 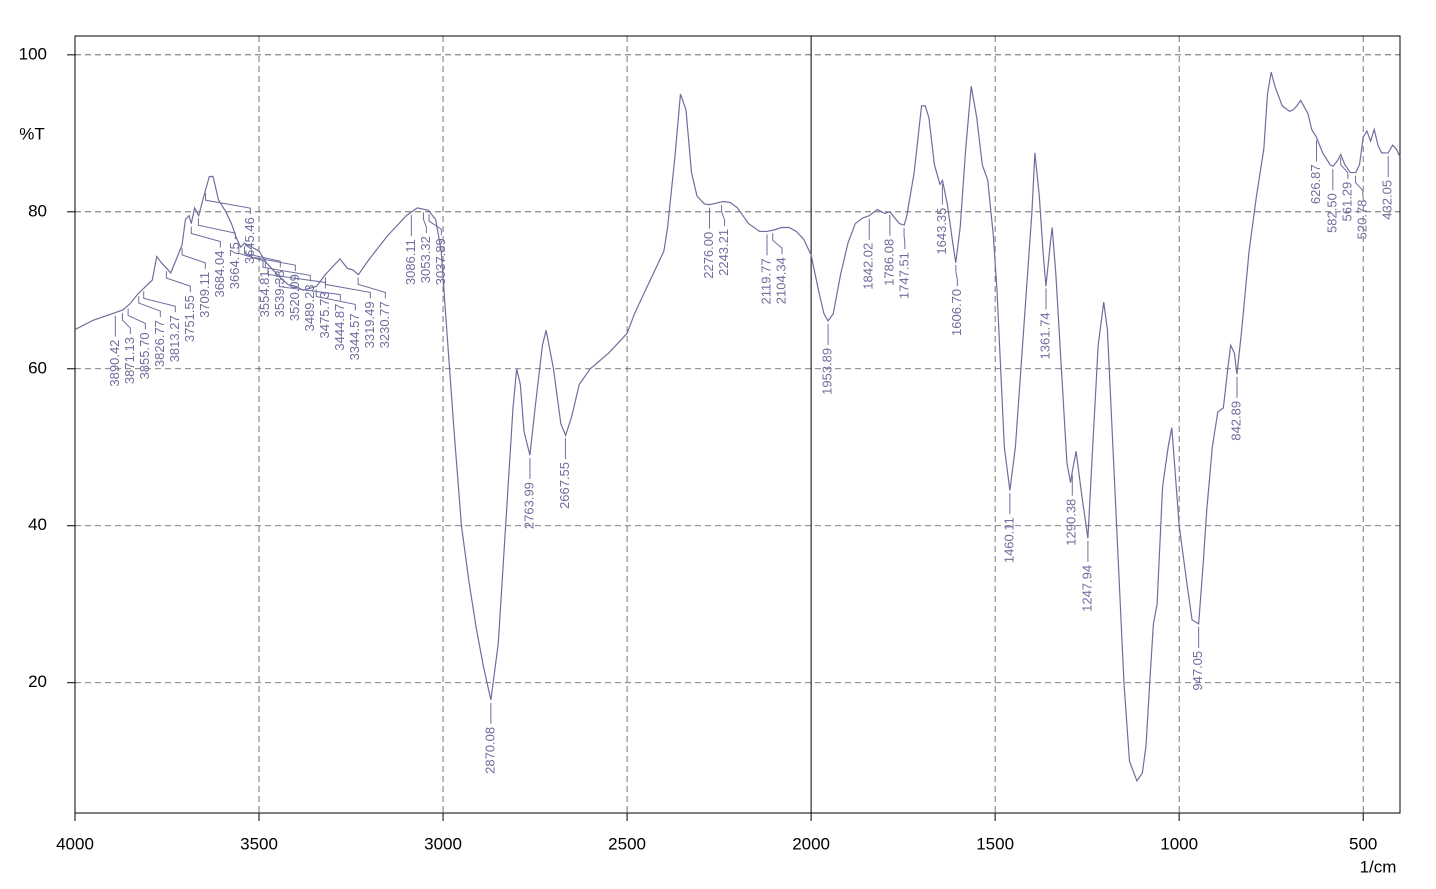 What do you see at coordinates (259, 843) in the screenshot?
I see `x-tick-label: 3500` at bounding box center [259, 843].